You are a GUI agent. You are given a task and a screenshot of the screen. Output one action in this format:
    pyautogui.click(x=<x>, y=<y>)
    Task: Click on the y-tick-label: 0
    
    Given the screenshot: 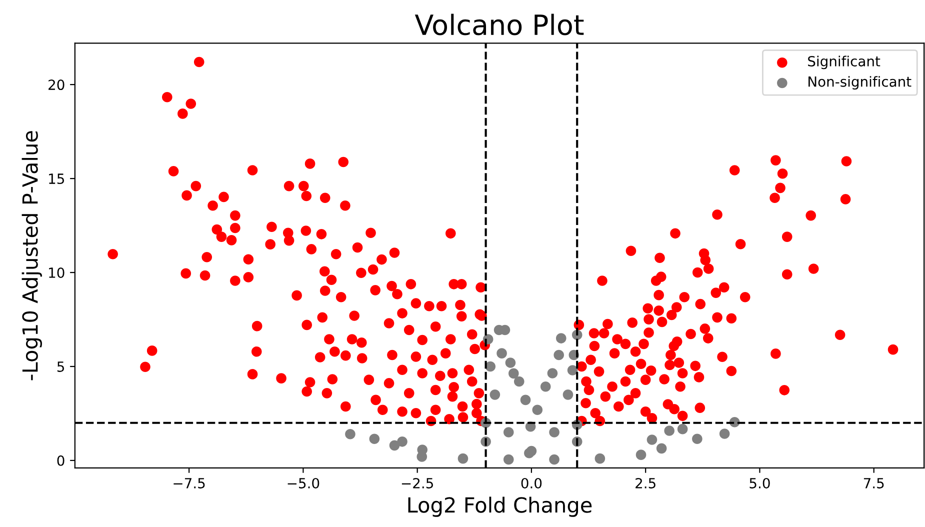 What is the action you would take?
    pyautogui.click(x=60, y=460)
    